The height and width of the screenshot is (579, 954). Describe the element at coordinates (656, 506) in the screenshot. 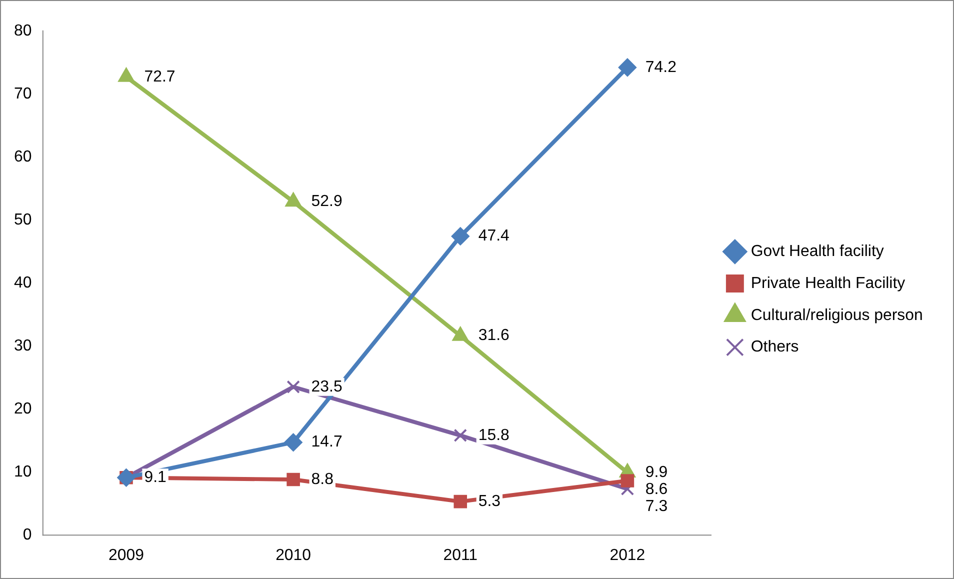

I see `data-label: 7.3` at that location.